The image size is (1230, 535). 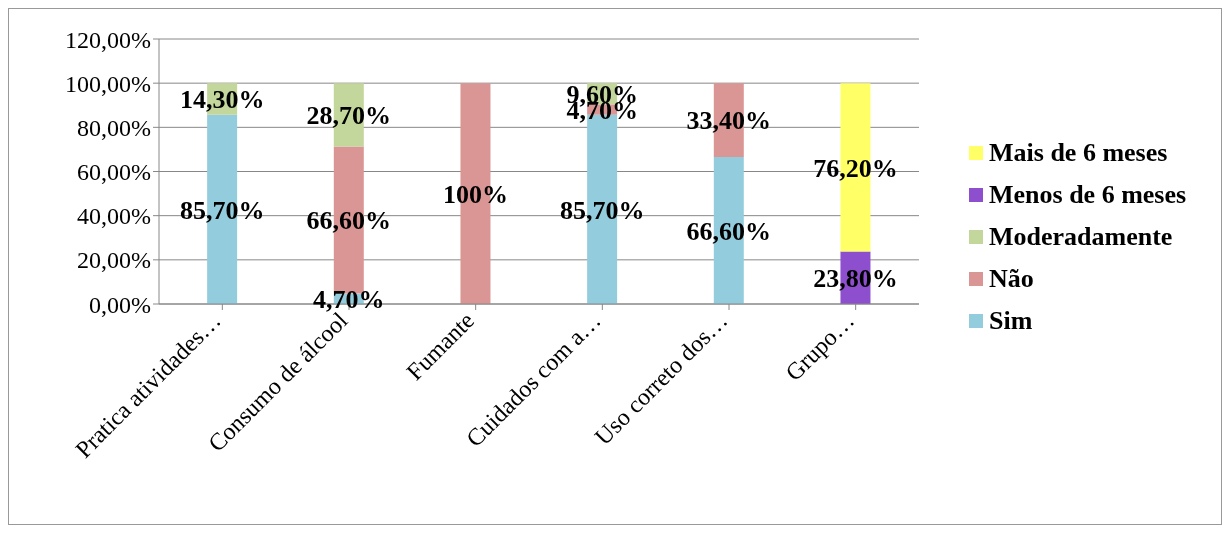 I want to click on legend-label: Mais de 6 meses, so click(x=1078, y=152).